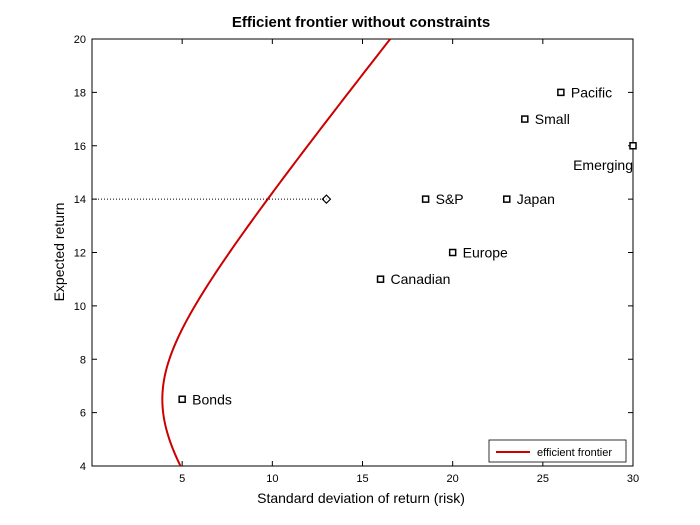 The height and width of the screenshot is (525, 700). What do you see at coordinates (326, 199) in the screenshot?
I see `tangency-point-marker` at bounding box center [326, 199].